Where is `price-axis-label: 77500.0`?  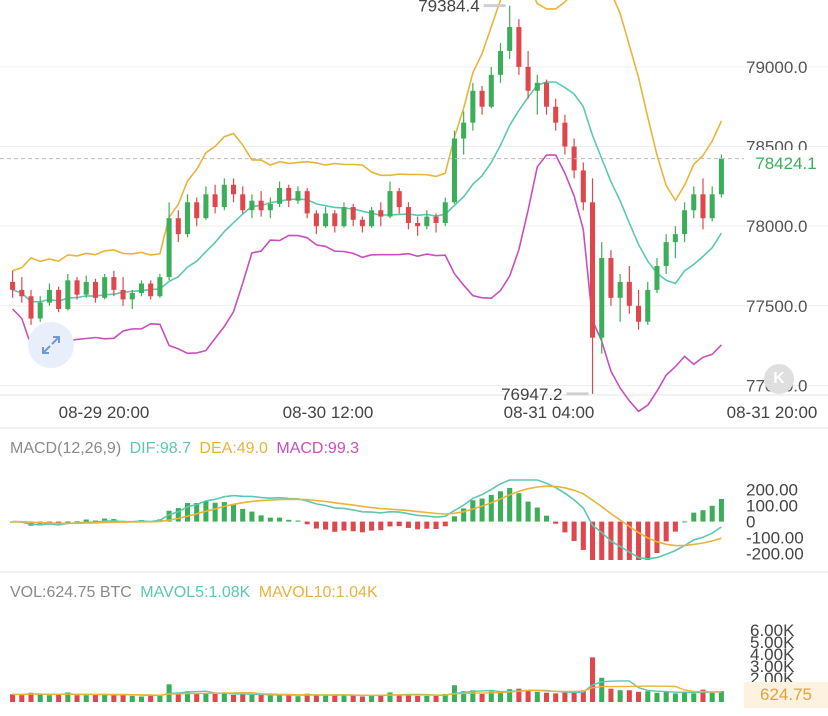 price-axis-label: 77500.0 is located at coordinates (776, 306).